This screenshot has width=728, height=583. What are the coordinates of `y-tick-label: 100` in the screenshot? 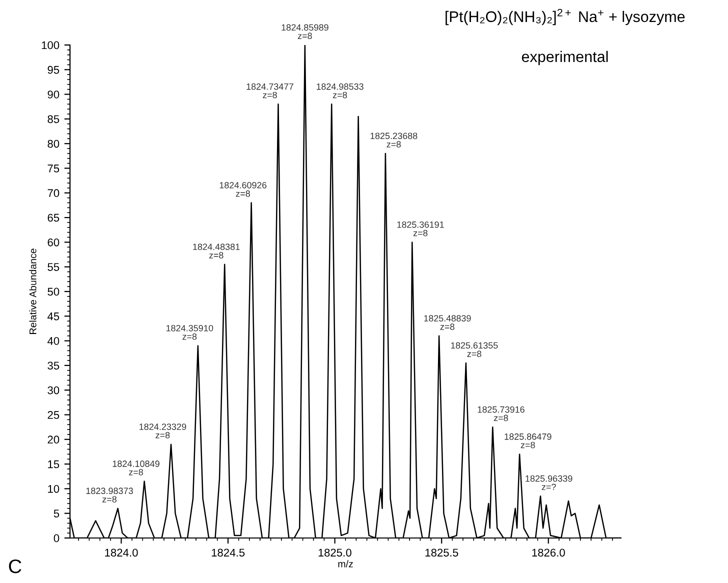 It's located at (51, 45).